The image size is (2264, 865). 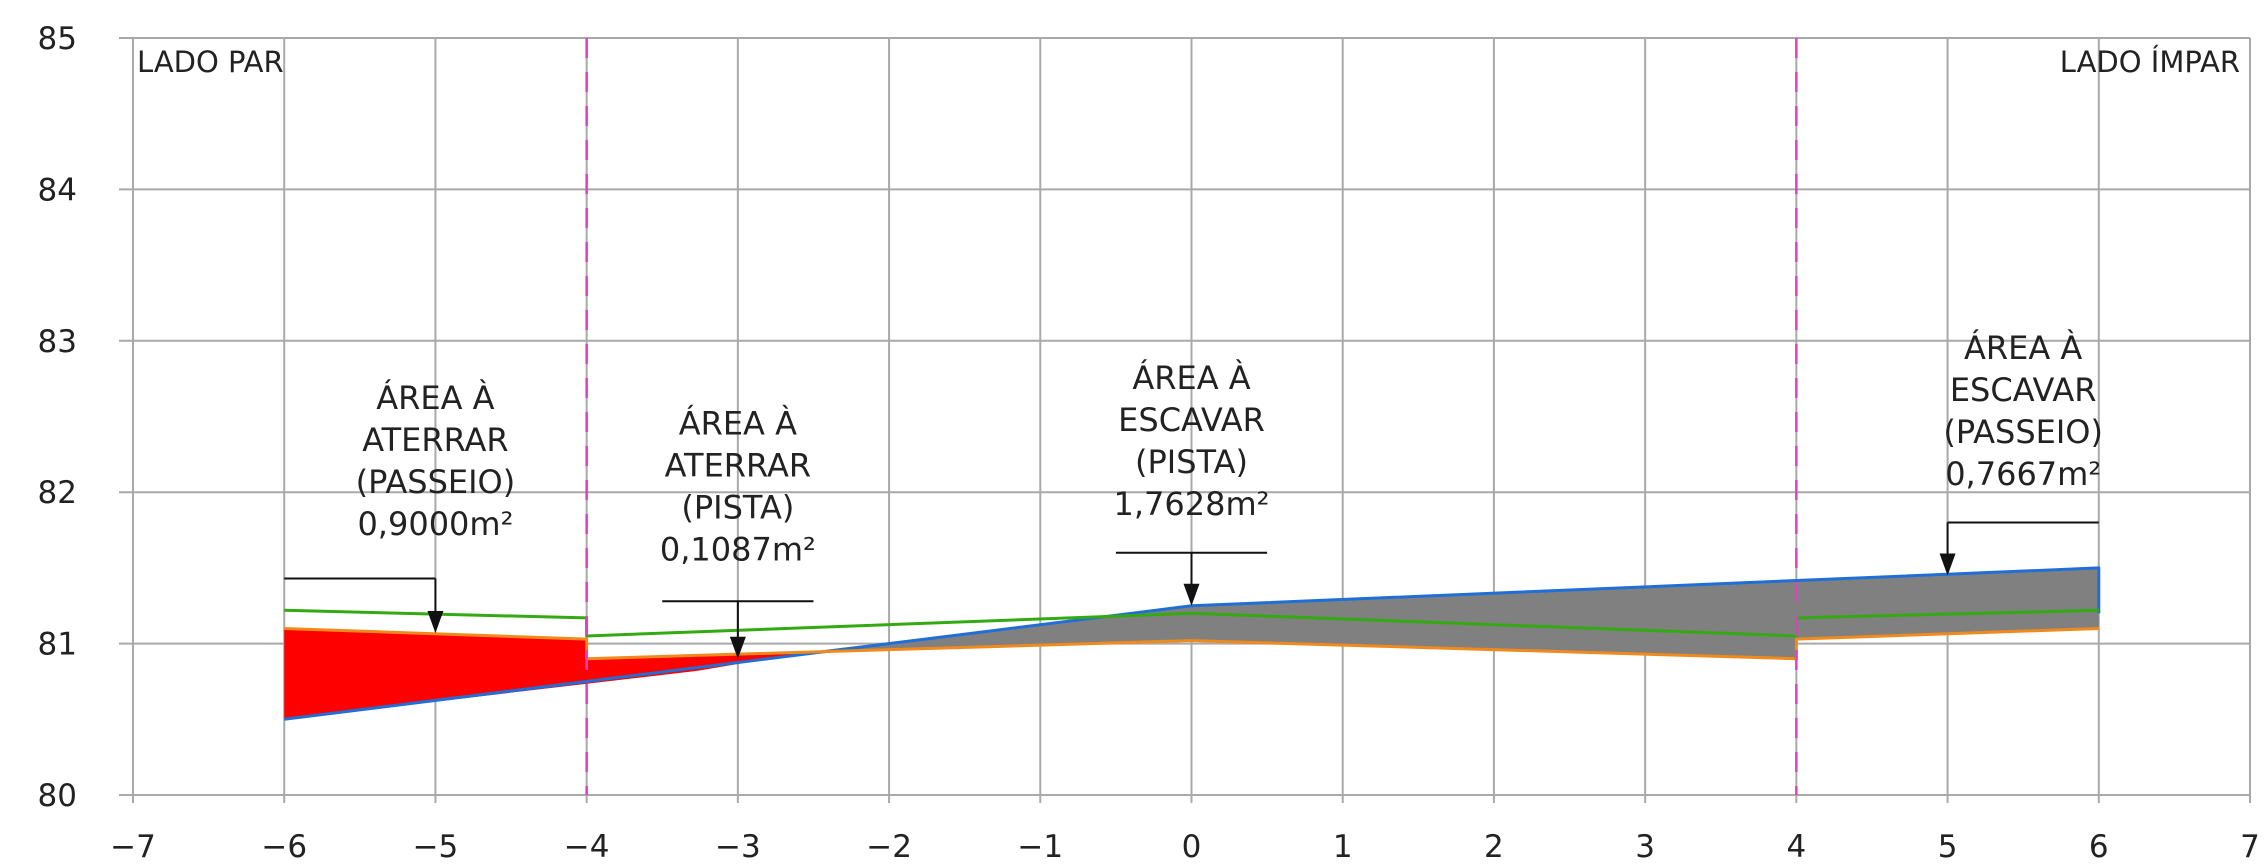 What do you see at coordinates (57, 39) in the screenshot?
I see `y-tick-label: 85` at bounding box center [57, 39].